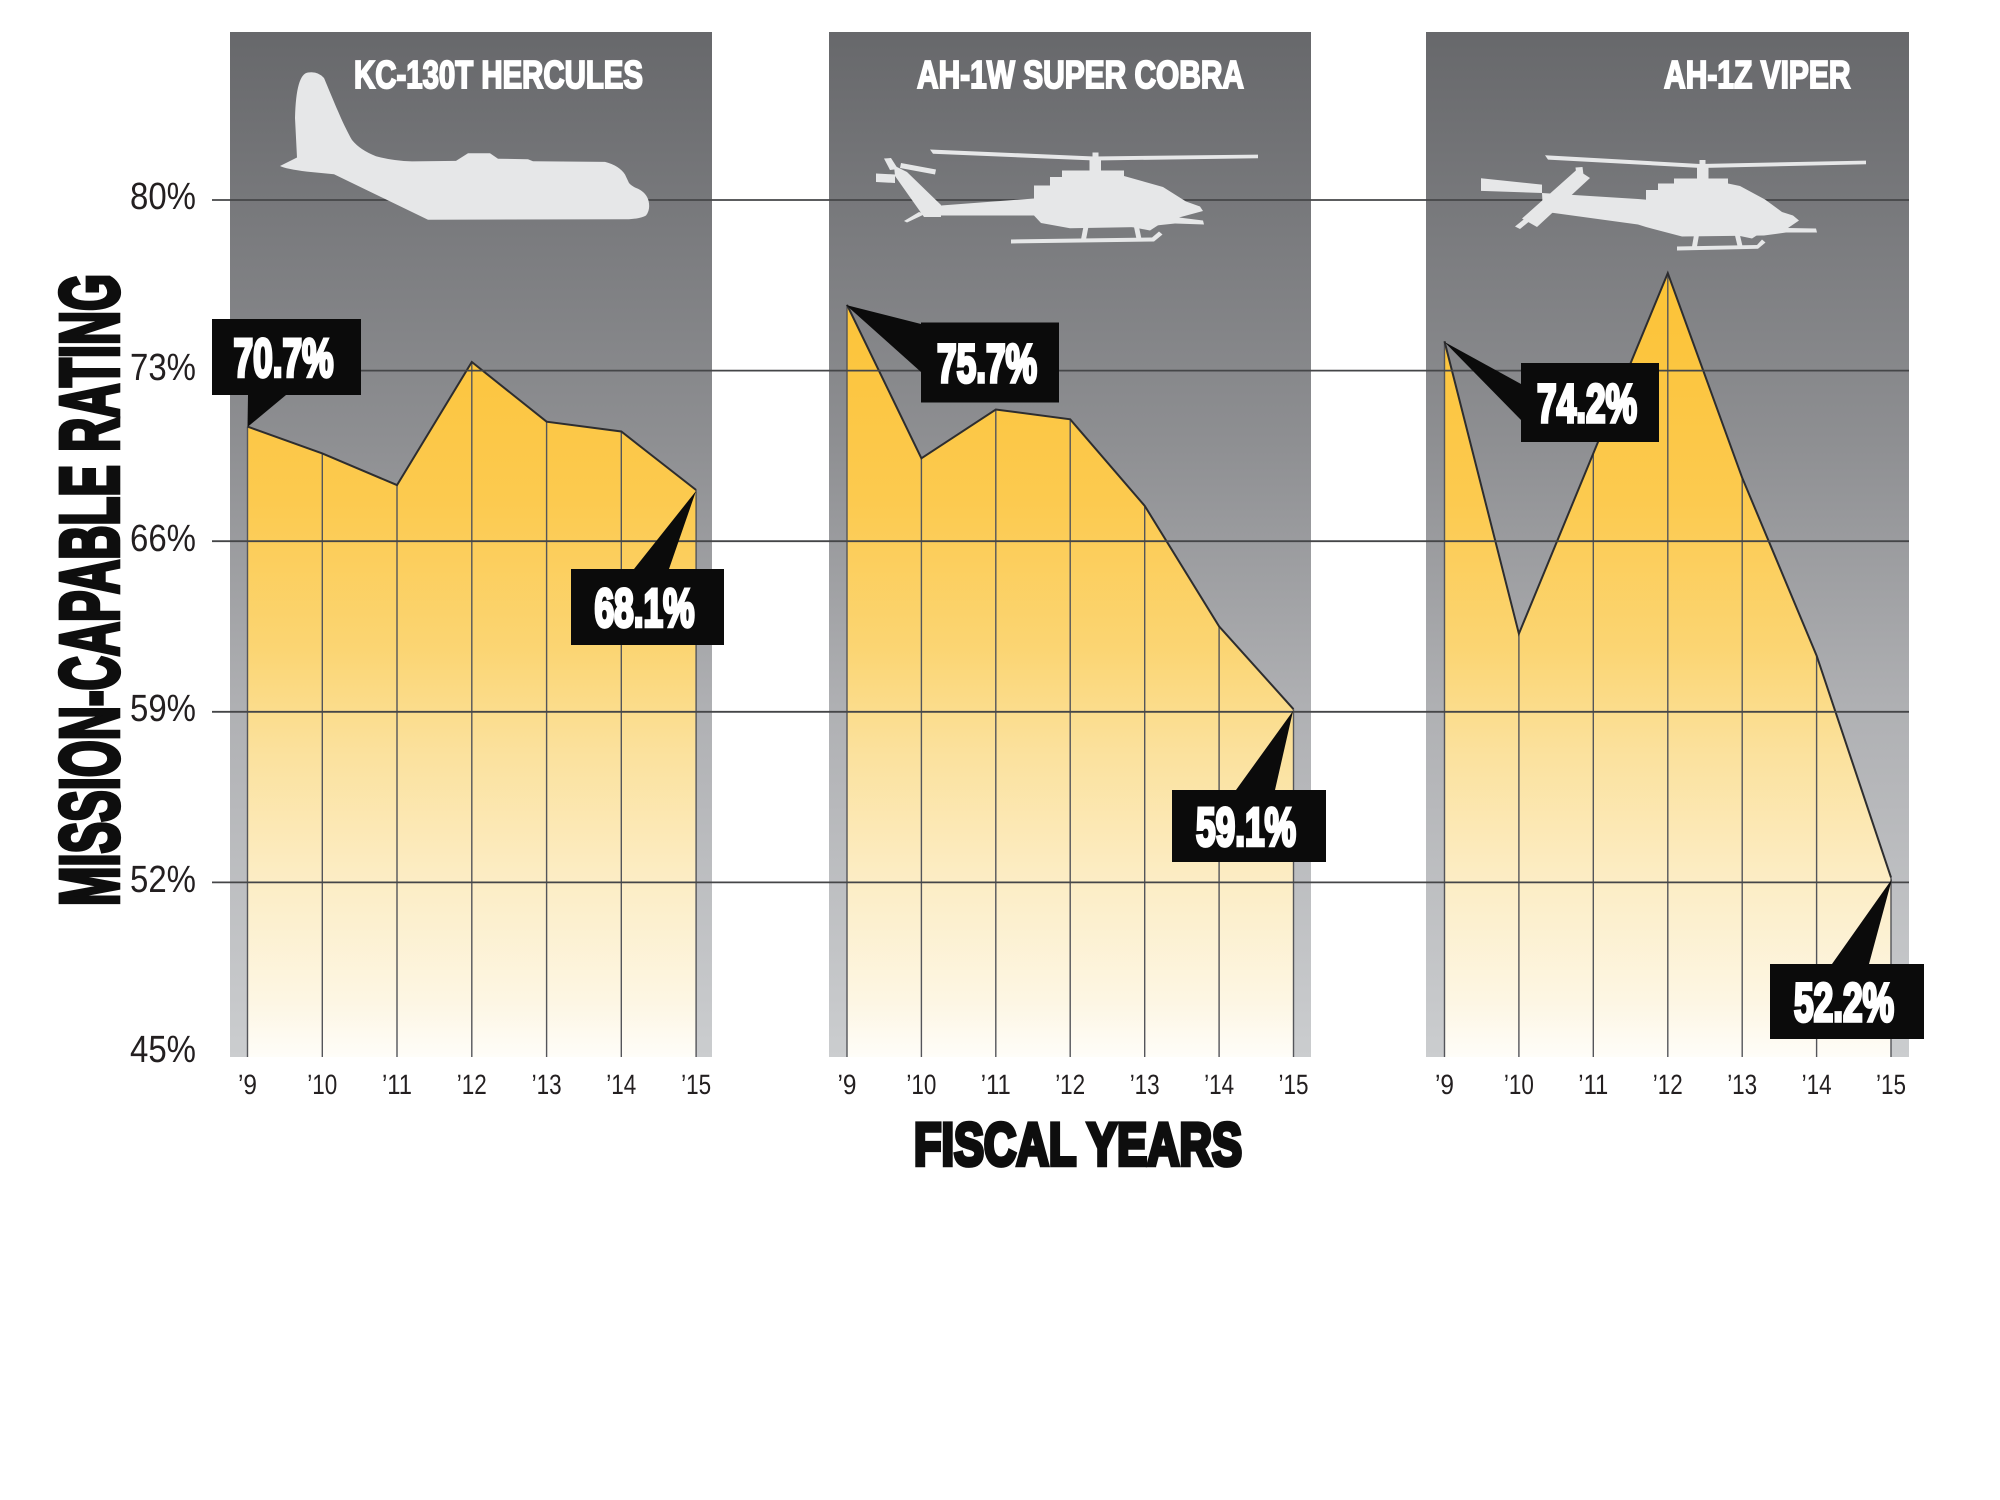 The height and width of the screenshot is (1500, 2000). What do you see at coordinates (1844, 1003) in the screenshot?
I see `svg-text: 52.2%` at bounding box center [1844, 1003].